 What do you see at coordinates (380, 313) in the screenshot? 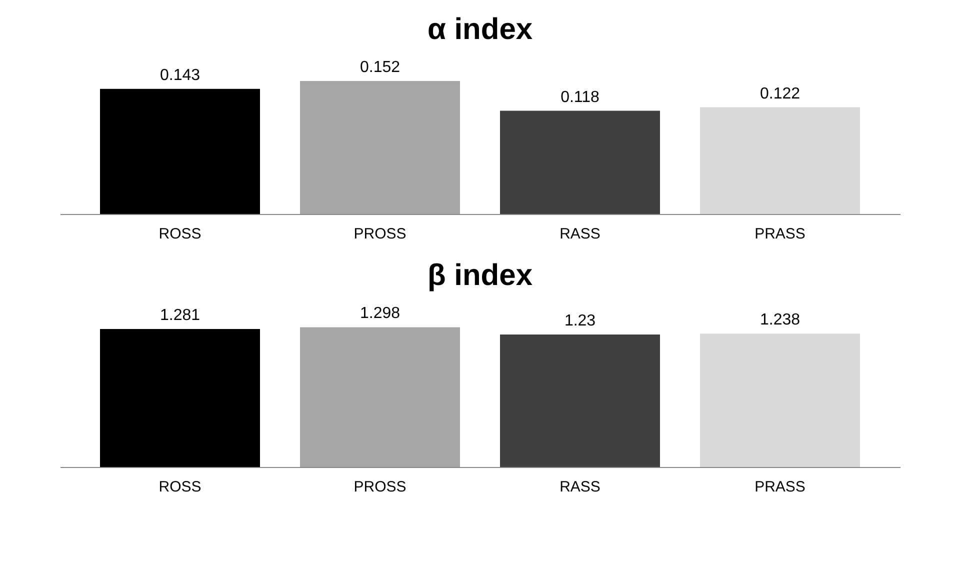
I see `data-label: 1.298` at bounding box center [380, 313].